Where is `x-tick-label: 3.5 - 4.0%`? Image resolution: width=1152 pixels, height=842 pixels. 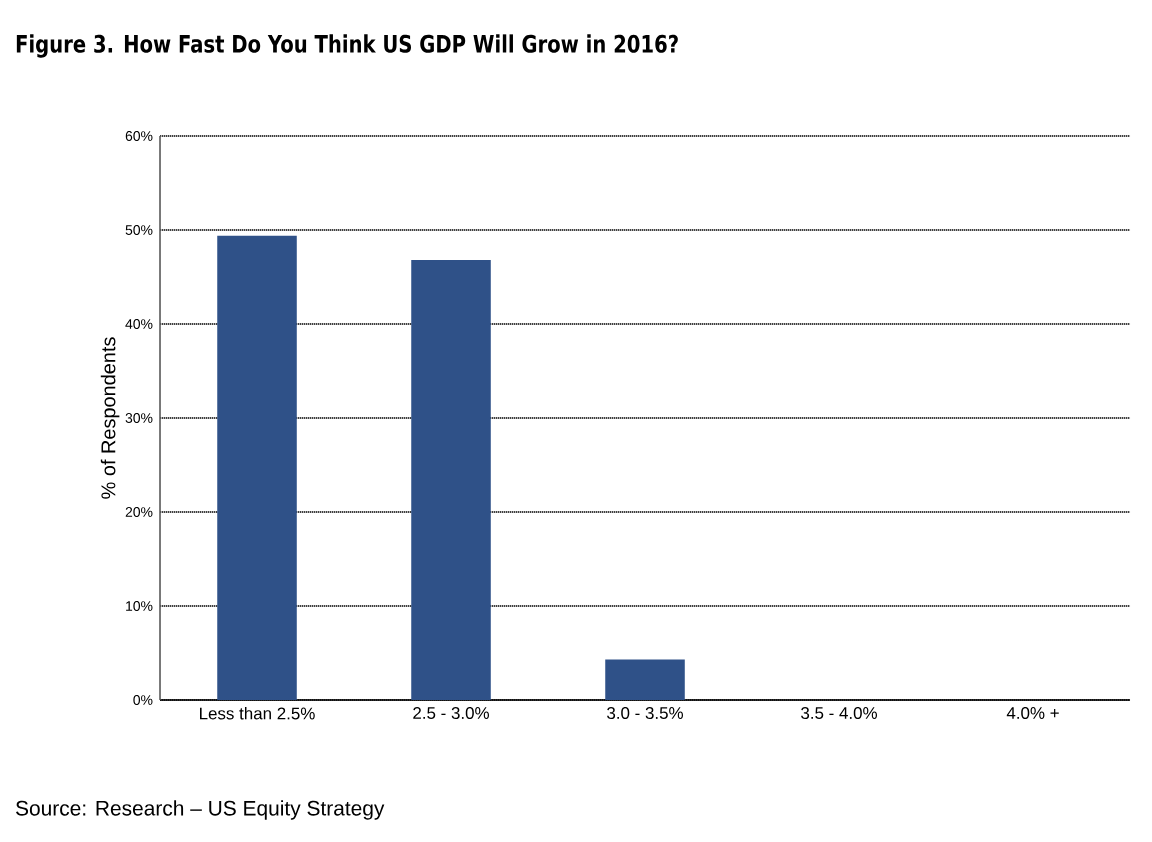 x-tick-label: 3.5 - 4.0% is located at coordinates (839, 713).